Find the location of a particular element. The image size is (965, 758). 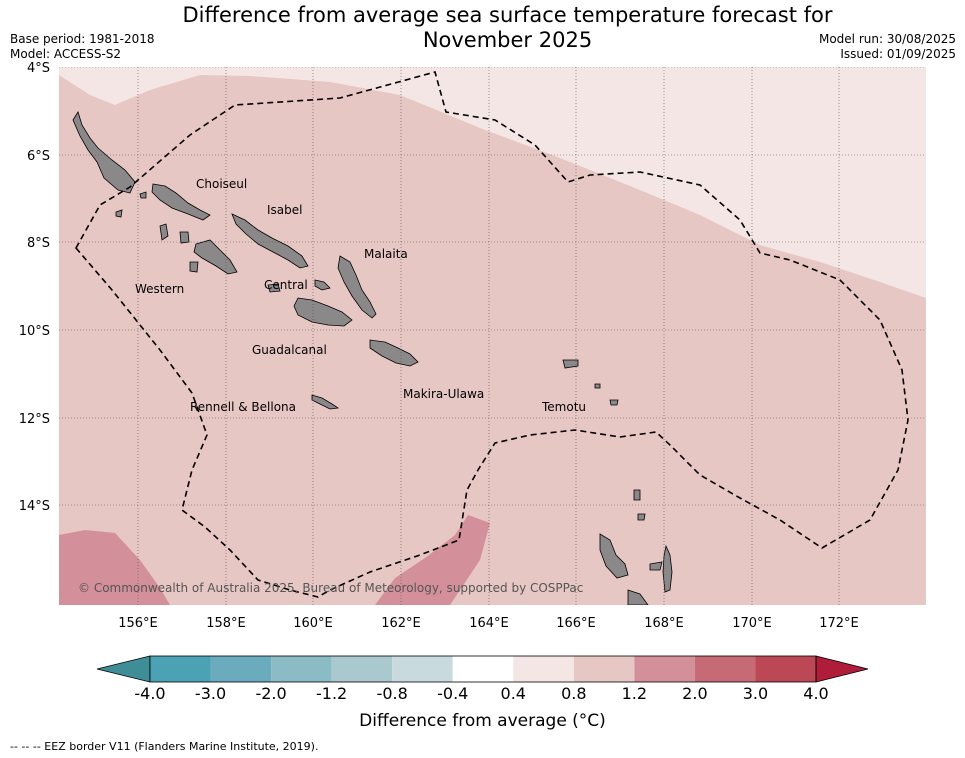

lon-tick-label: 162°E is located at coordinates (401, 623).